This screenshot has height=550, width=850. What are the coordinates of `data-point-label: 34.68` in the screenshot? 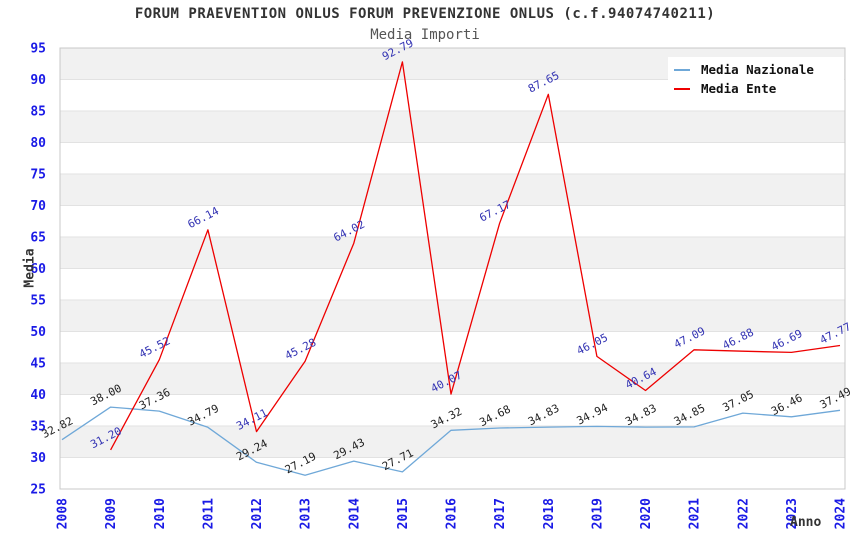 It's located at (494, 416).